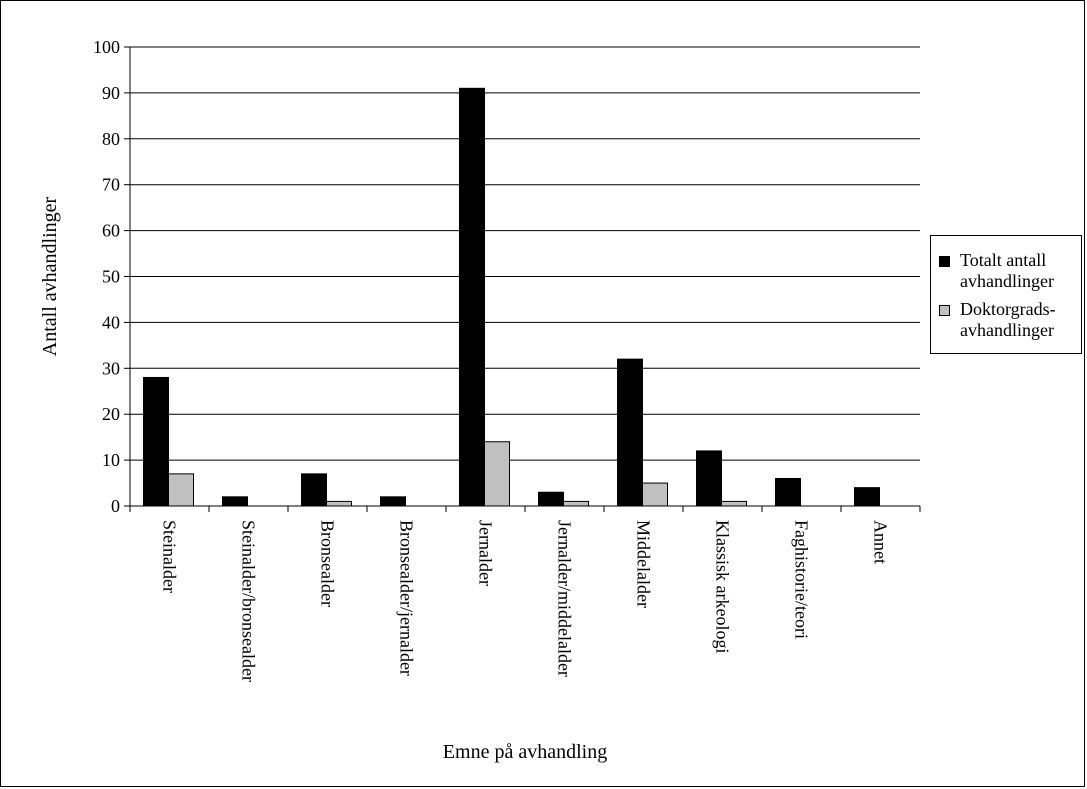 This screenshot has height=789, width=1087. I want to click on x-tick-label: Jernalder, so click(486, 553).